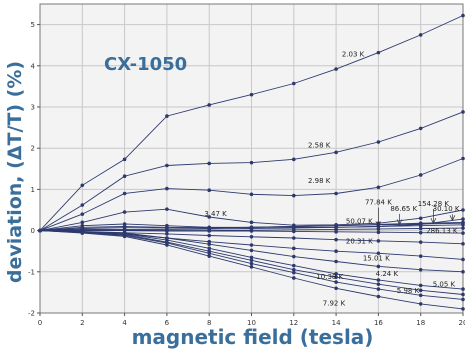 This screenshot has width=465, height=352. What do you see at coordinates (252, 337) in the screenshot?
I see `x-axis-label: magnetic field (tesla)` at bounding box center [252, 337].